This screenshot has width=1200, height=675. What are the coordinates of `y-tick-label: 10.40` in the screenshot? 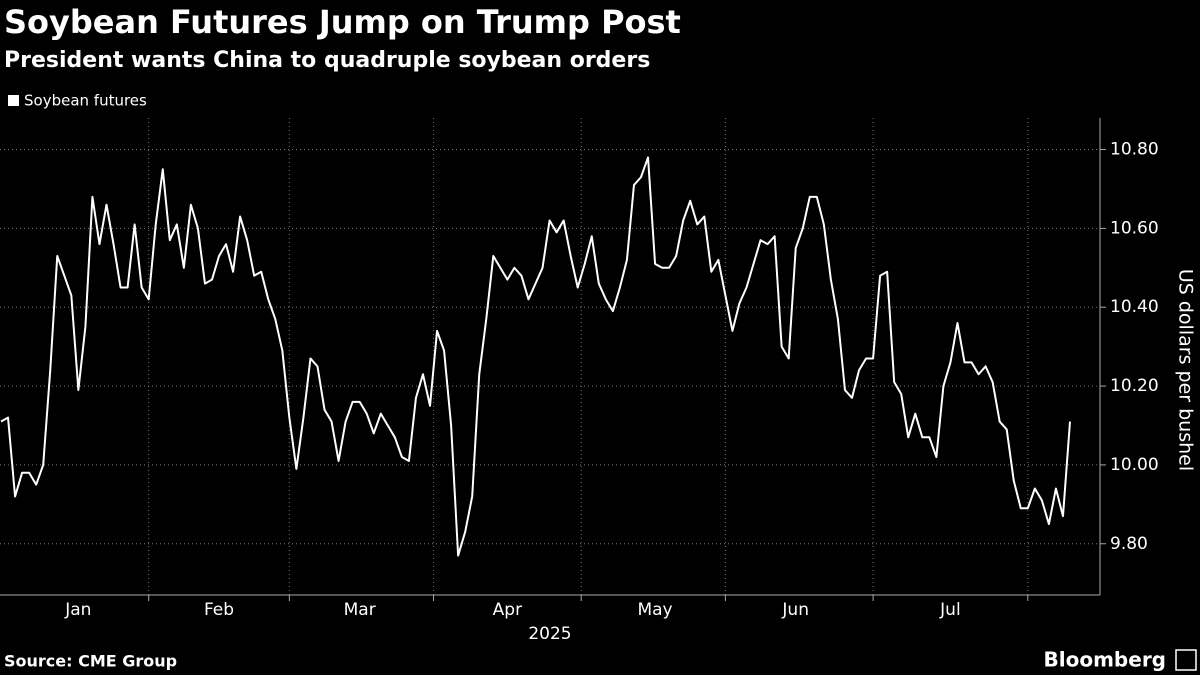 It's located at (1134, 307).